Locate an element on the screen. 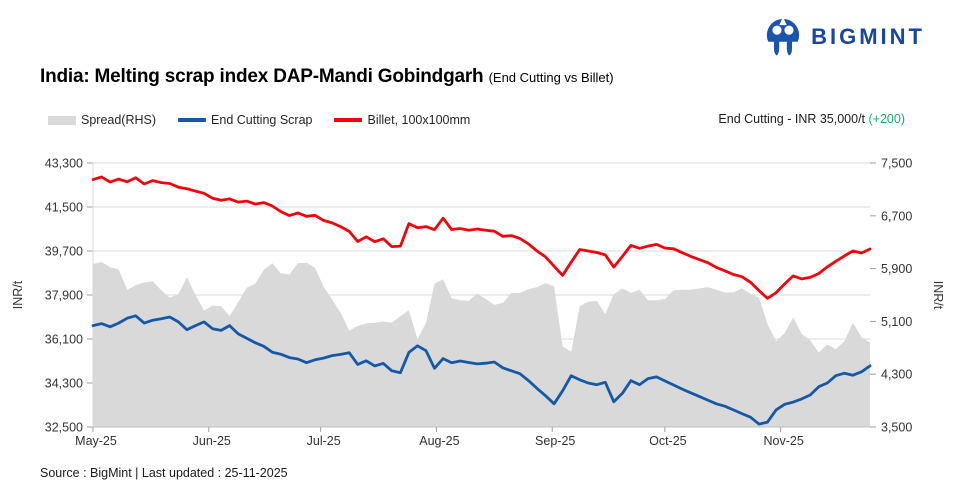  right-axis-tick-label: 6,700 is located at coordinates (896, 216).